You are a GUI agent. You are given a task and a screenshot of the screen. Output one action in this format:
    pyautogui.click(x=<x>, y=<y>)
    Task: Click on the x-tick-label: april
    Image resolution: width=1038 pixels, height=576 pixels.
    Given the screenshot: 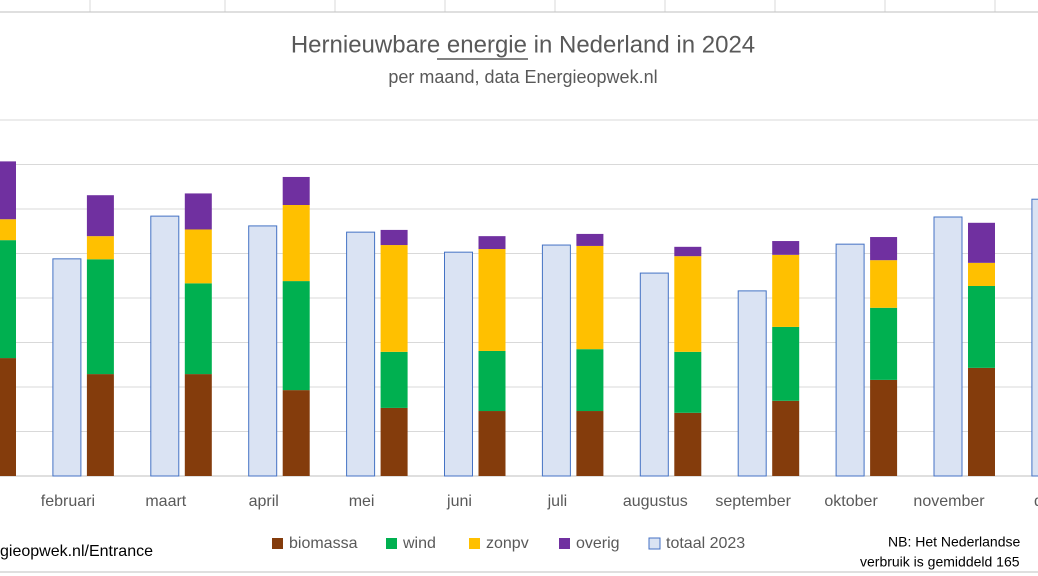 What is the action you would take?
    pyautogui.click(x=264, y=501)
    